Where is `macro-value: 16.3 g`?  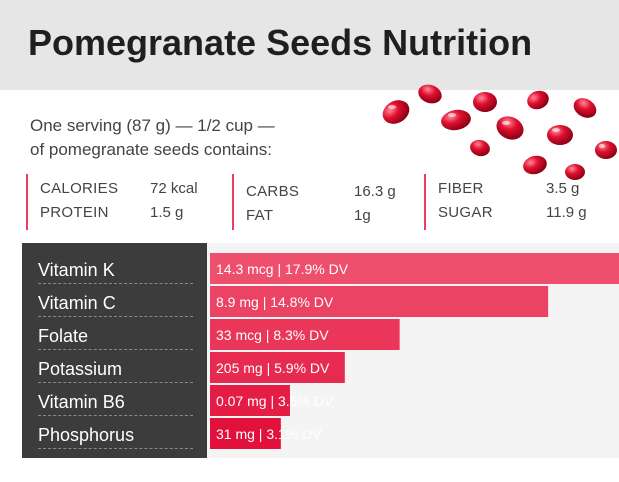
macro-value: 16.3 g is located at coordinates (375, 191).